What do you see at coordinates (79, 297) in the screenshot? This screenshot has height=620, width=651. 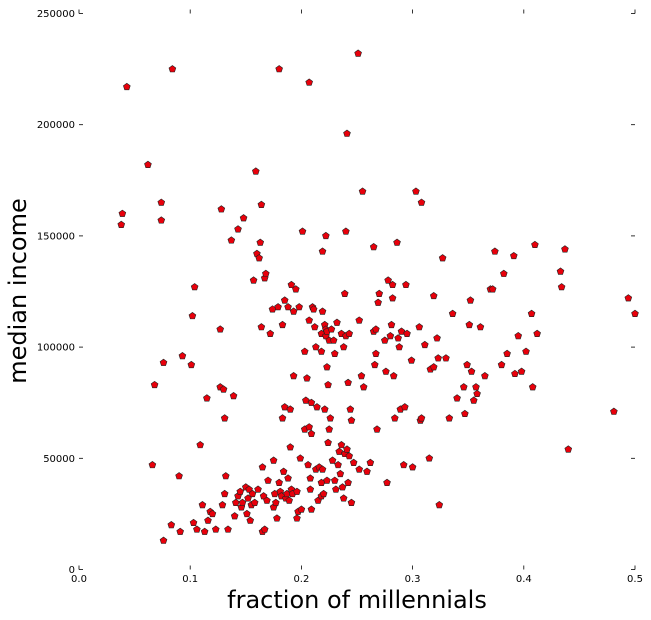 I see `x-tick-0.0: 0.0` at bounding box center [79, 297].